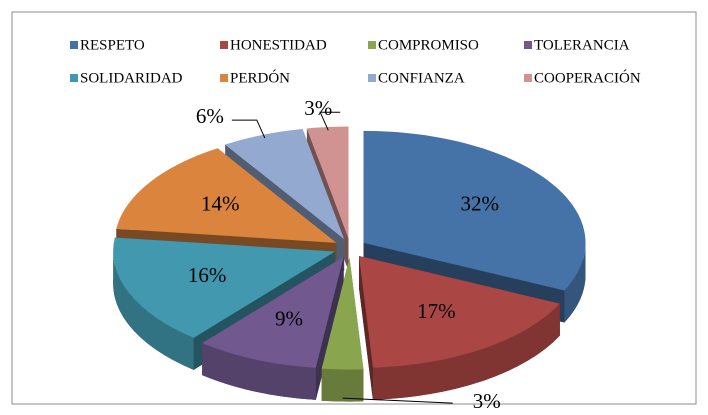  I want to click on slice-edge, so click(365, 327).